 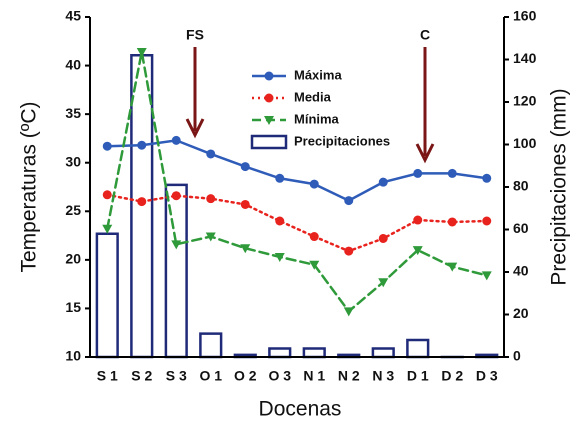 What do you see at coordinates (487, 376) in the screenshot?
I see `x-tick-label: D 3` at bounding box center [487, 376].